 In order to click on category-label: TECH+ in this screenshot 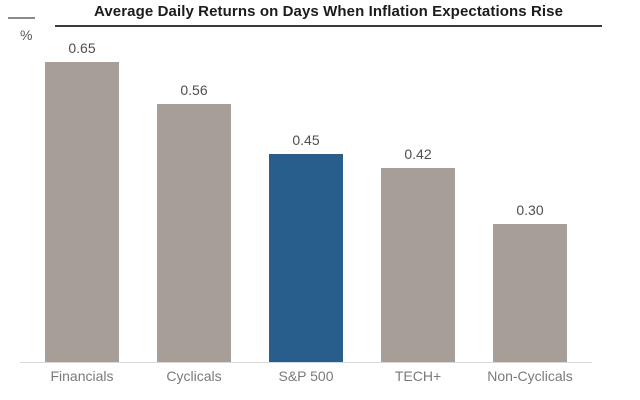, I will do `click(418, 376)`.